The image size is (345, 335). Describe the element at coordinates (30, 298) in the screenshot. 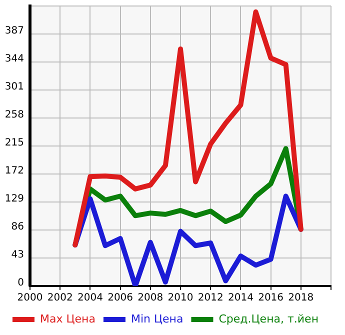

I see `x-tick-label: 2000` at that location.